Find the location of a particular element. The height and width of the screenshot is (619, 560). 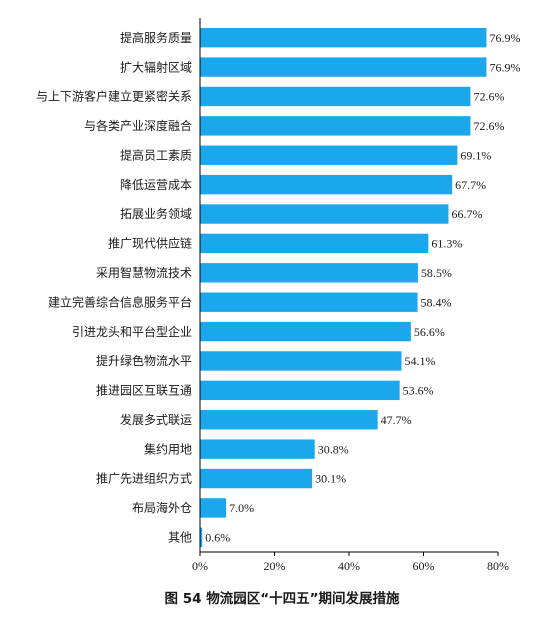

value-label-7: 61.3% is located at coordinates (446, 244).